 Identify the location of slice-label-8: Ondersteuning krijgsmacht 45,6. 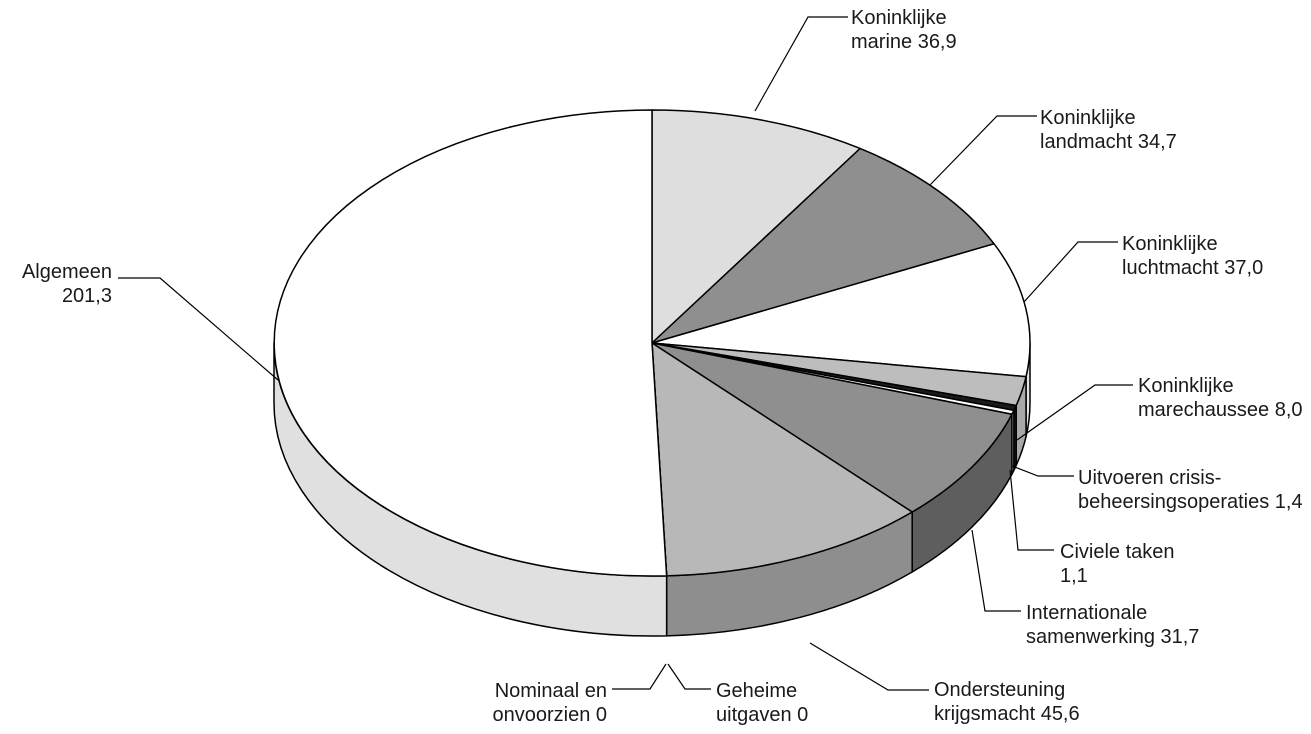
(1007, 702).